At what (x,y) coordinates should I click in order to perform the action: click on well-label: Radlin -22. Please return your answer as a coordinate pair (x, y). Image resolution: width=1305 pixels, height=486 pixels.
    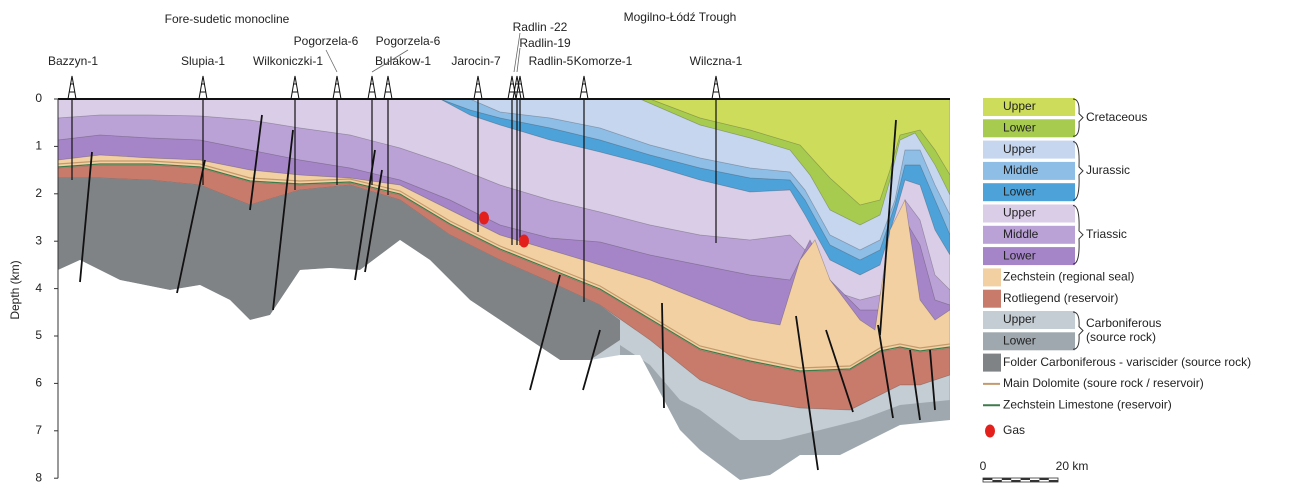
    Looking at the image, I should click on (540, 27).